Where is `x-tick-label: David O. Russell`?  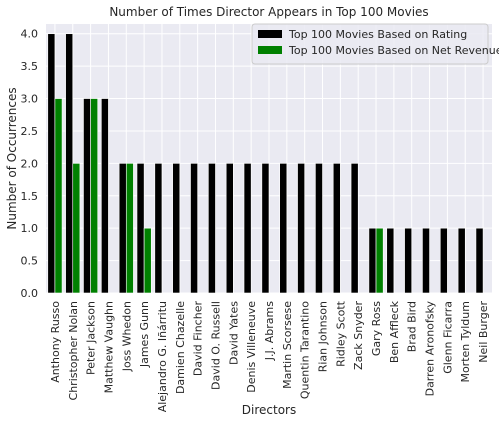
x-tick-label: David O. Russell is located at coordinates (215, 345).